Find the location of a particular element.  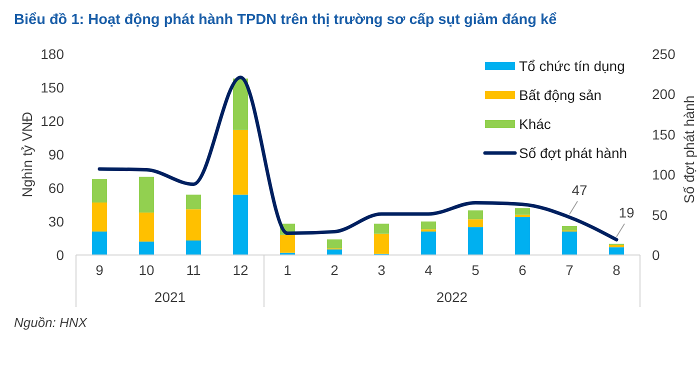

data-label: 47 is located at coordinates (580, 190).